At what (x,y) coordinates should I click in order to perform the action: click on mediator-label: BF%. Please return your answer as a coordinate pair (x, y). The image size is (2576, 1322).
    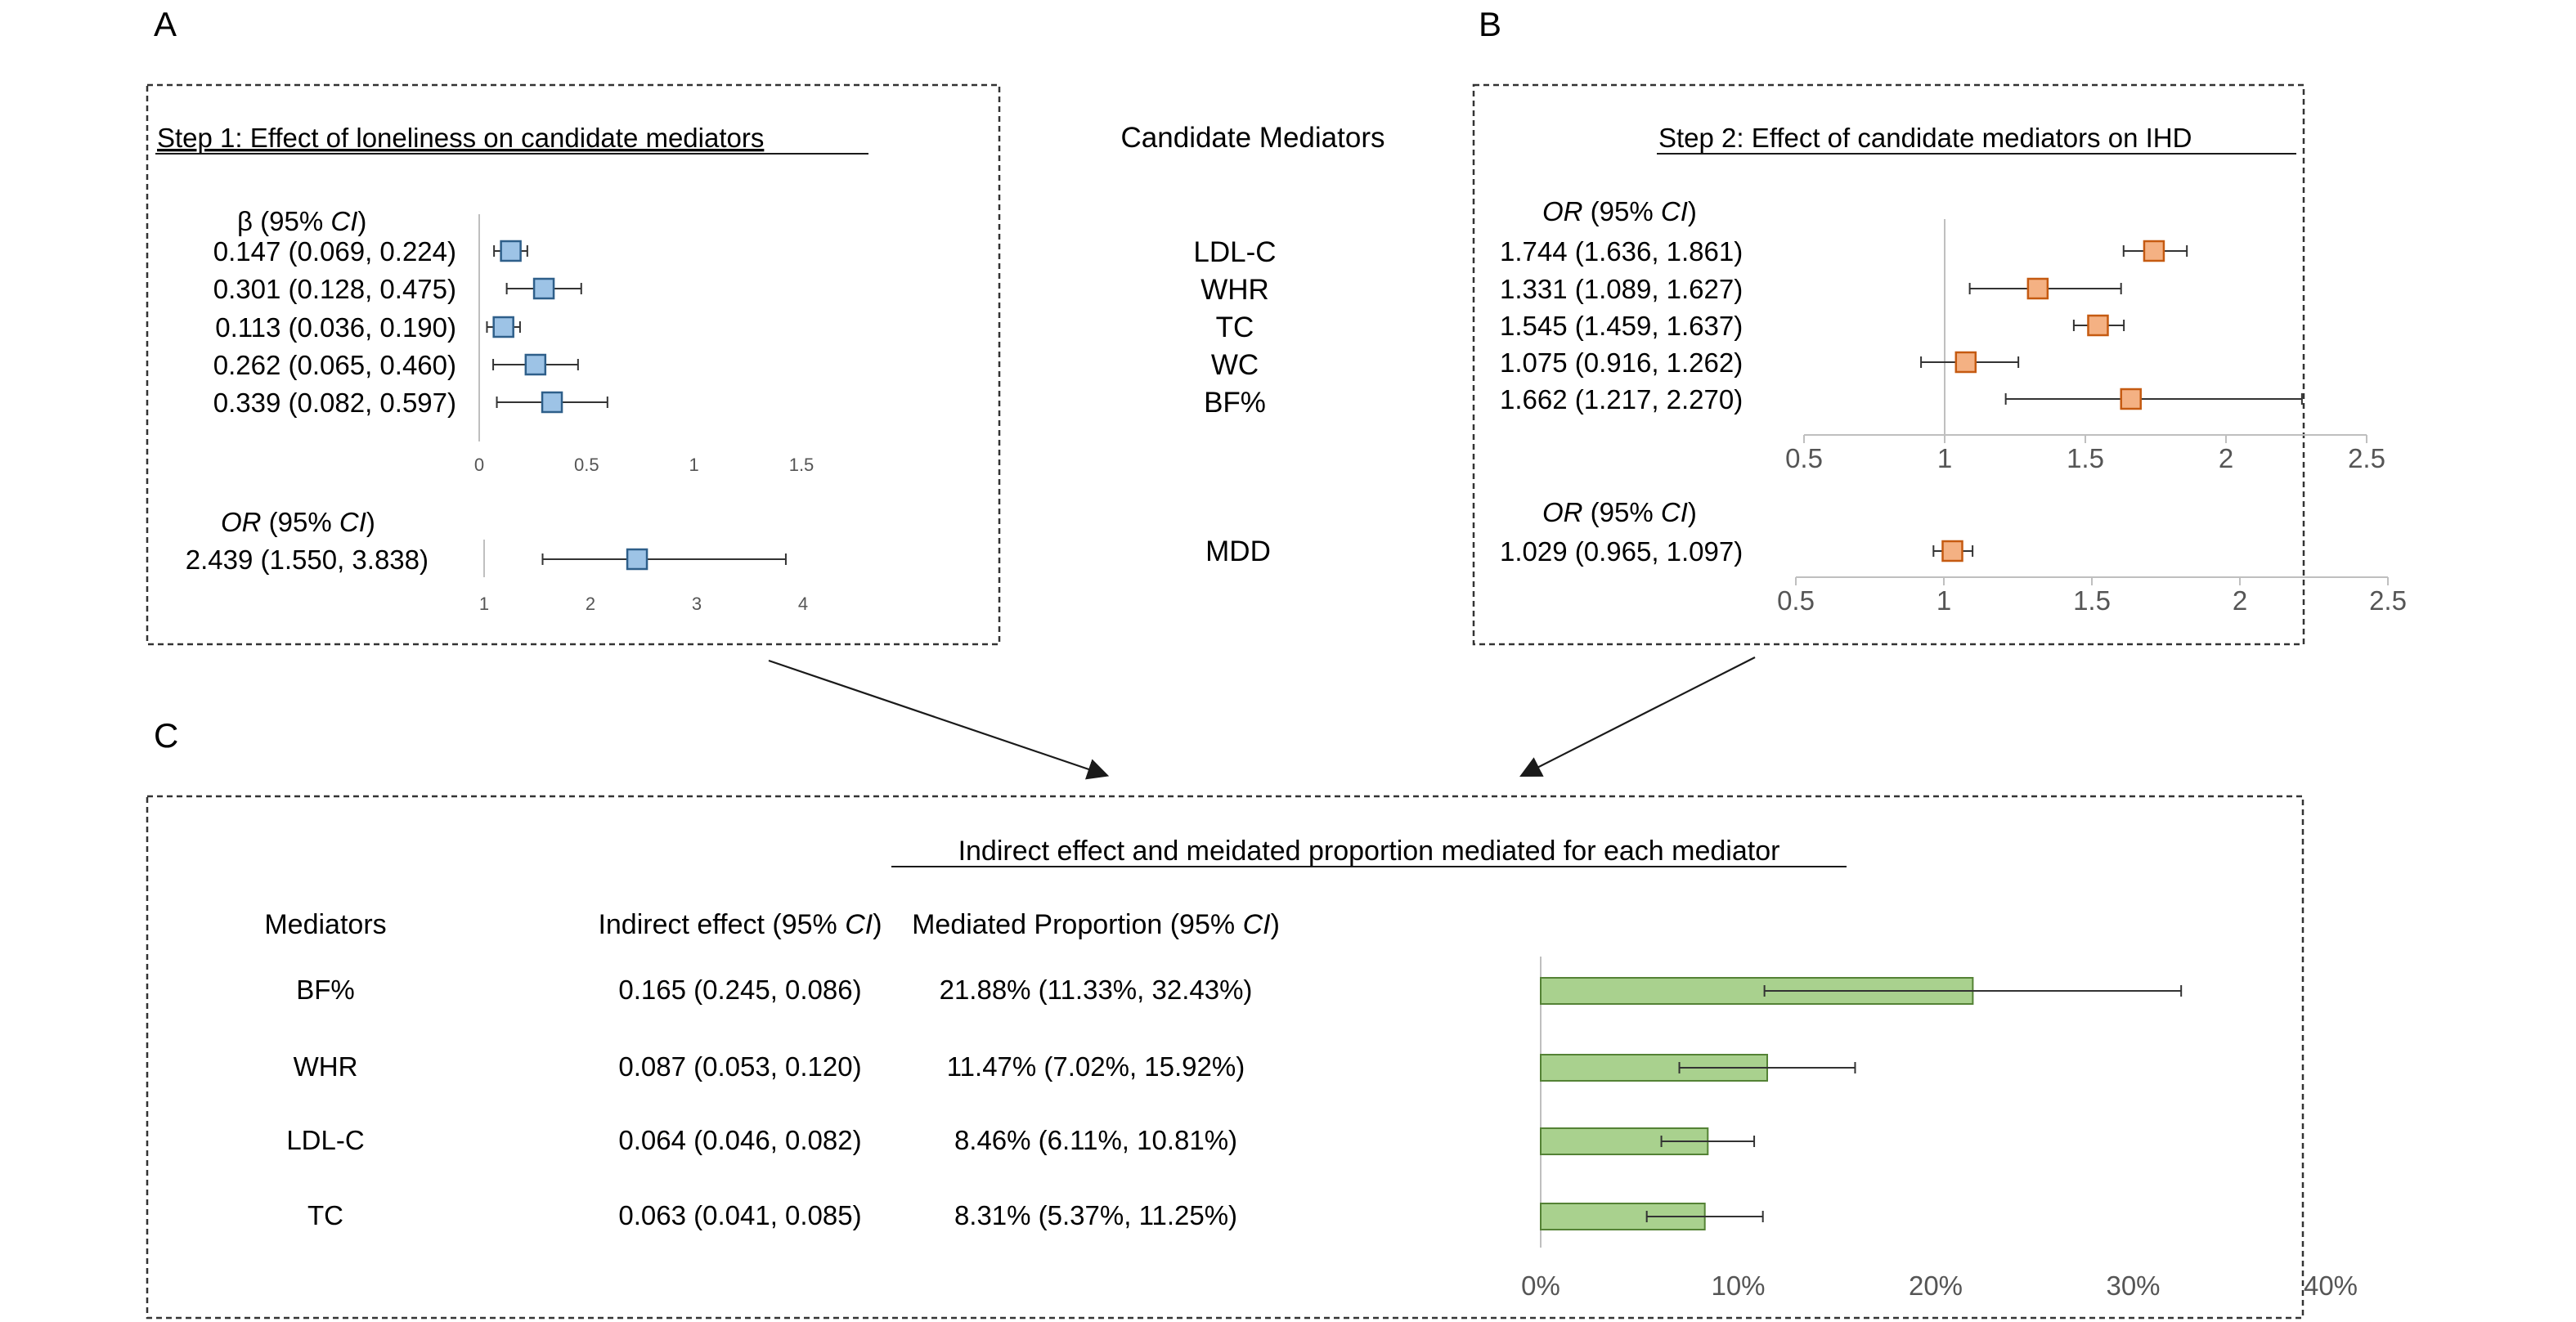
    Looking at the image, I should click on (1235, 403).